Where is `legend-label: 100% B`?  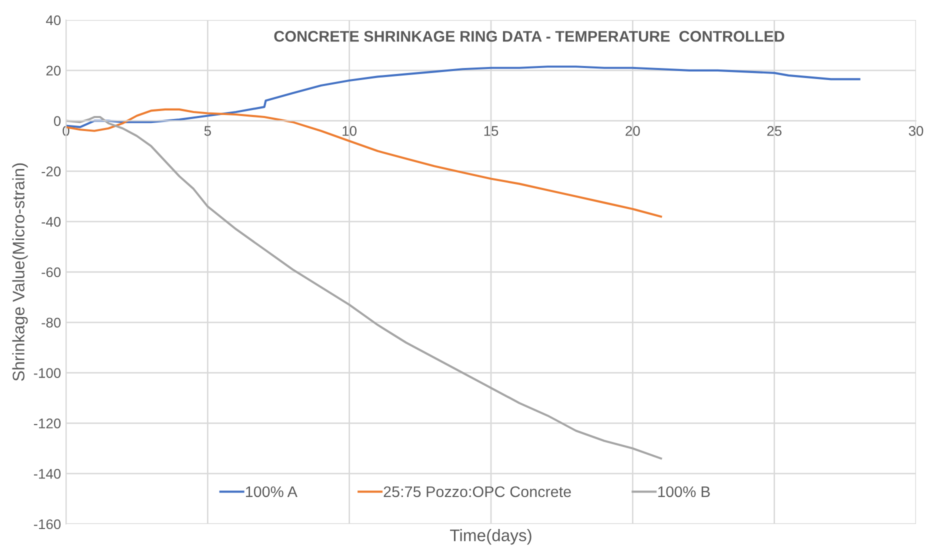
legend-label: 100% B is located at coordinates (684, 492).